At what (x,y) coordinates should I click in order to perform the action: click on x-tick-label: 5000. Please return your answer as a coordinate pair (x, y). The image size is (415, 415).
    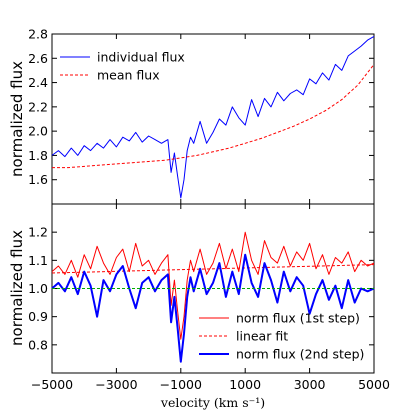
    Looking at the image, I should click on (374, 384).